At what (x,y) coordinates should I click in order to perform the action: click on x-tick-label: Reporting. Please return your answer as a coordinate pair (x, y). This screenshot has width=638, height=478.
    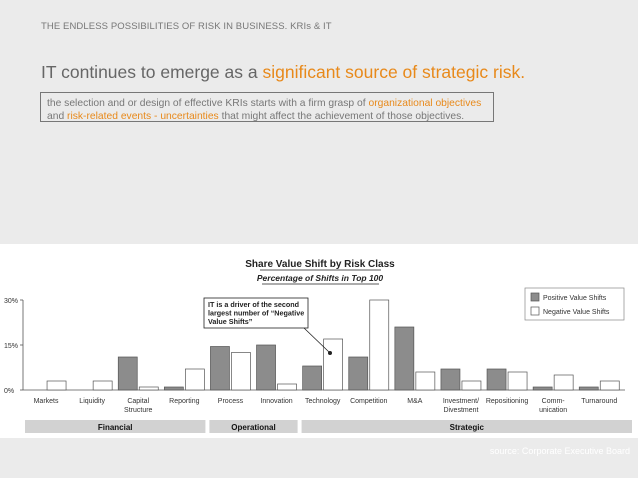
    Looking at the image, I should click on (184, 401).